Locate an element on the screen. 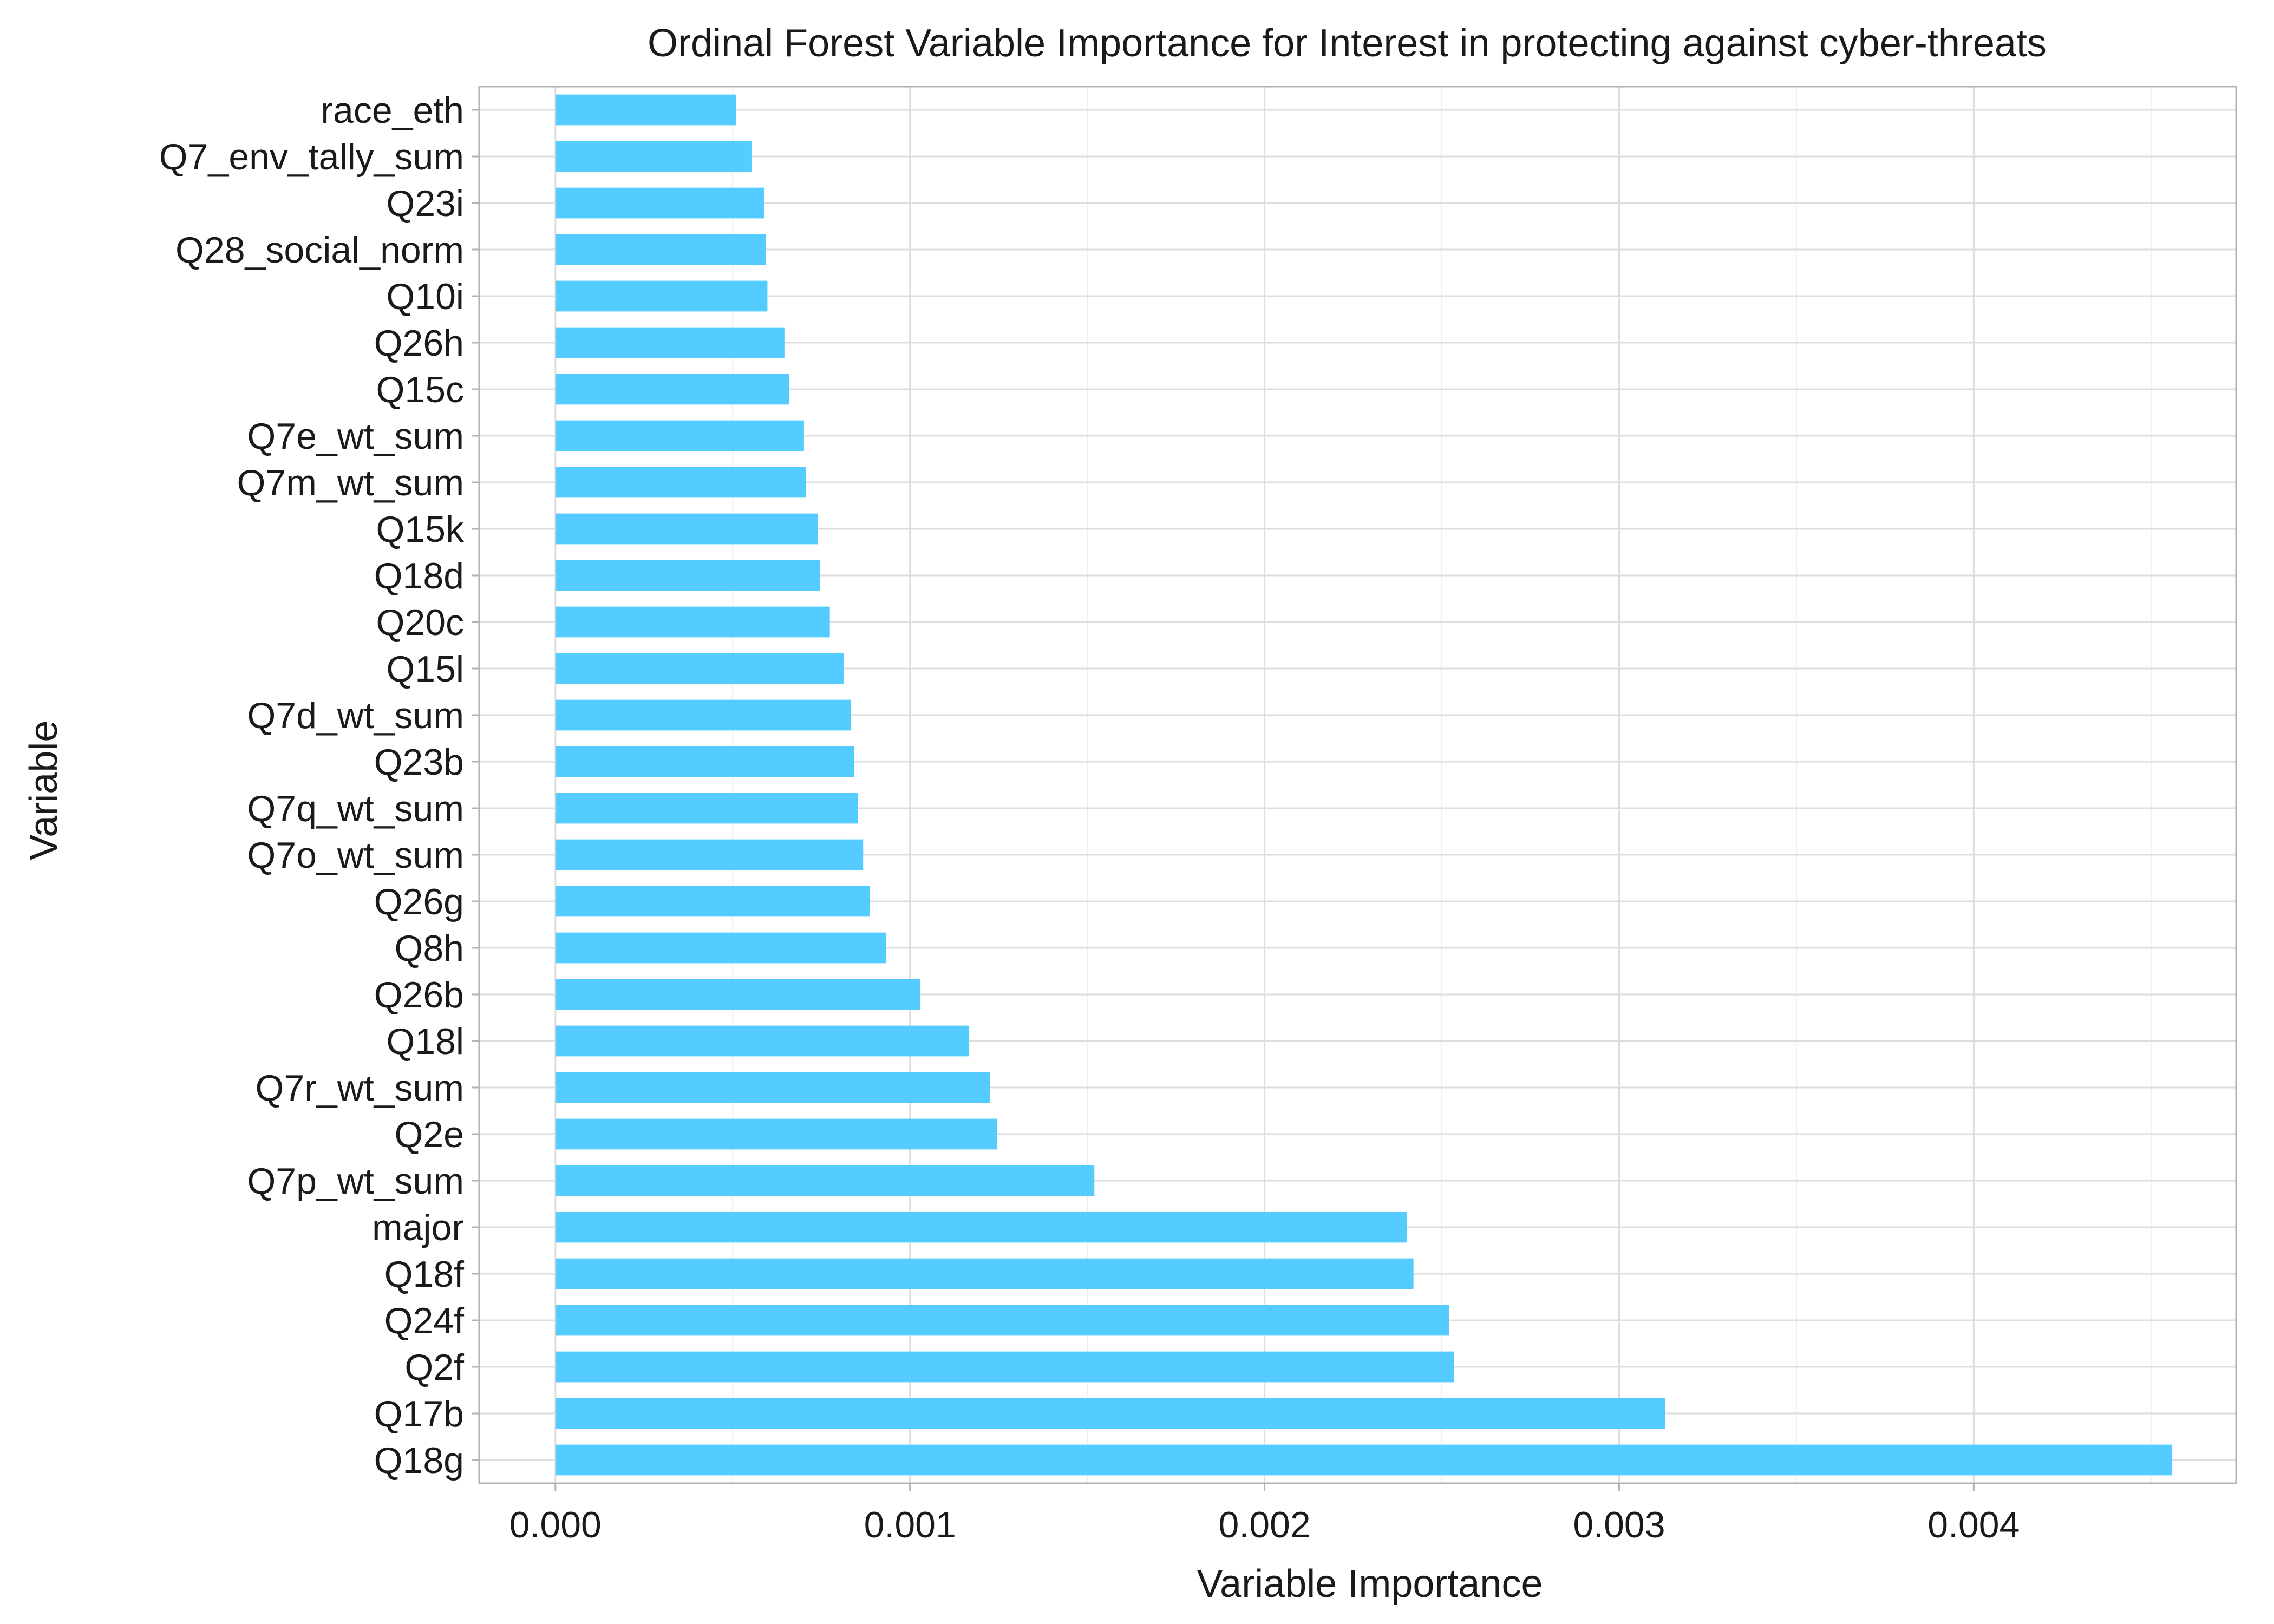  y-tick-label: Q20c is located at coordinates (420, 622).